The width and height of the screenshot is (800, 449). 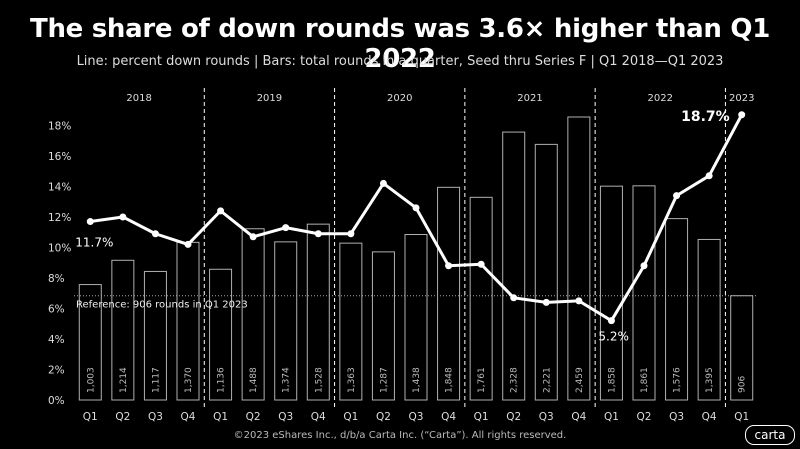 What do you see at coordinates (254, 380) in the screenshot?
I see `bar-value-label: 1,488` at bounding box center [254, 380].